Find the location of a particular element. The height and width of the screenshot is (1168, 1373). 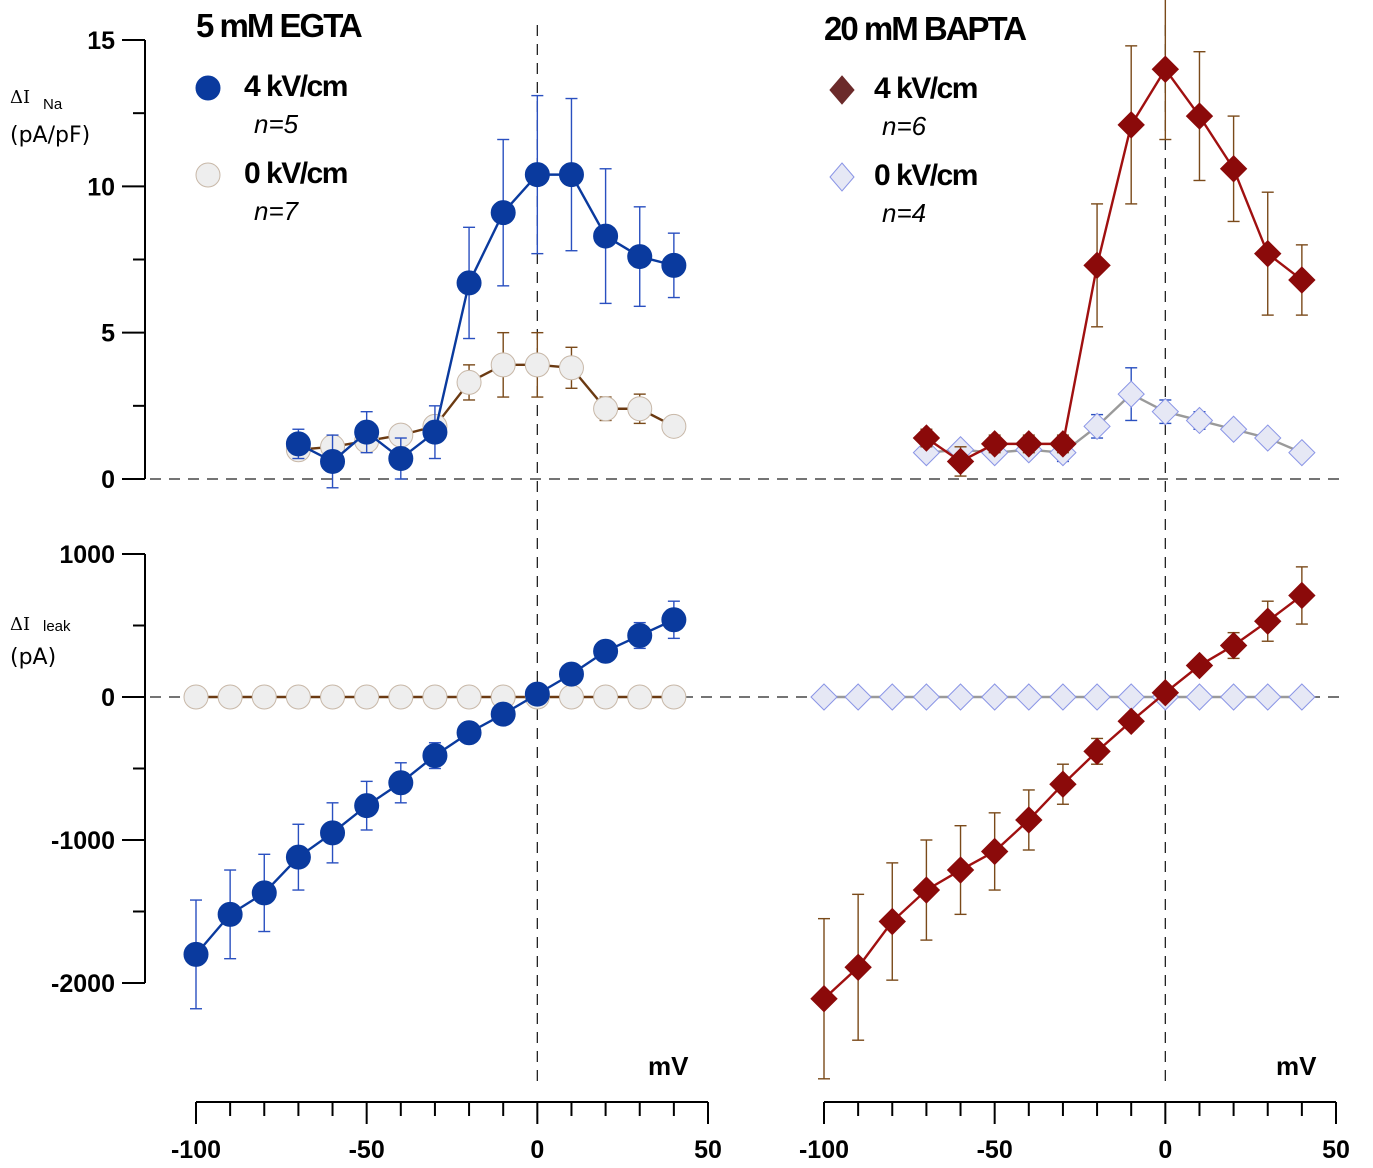

left-x-tick-label: 50 is located at coordinates (708, 1150).